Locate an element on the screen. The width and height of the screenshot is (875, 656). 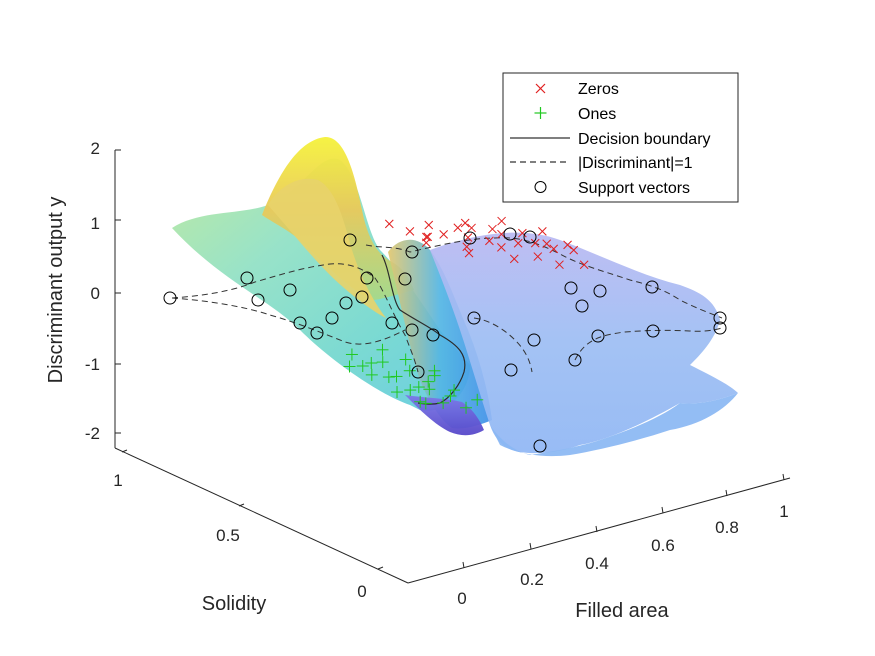
y-tick-label: 0.5 is located at coordinates (228, 535).